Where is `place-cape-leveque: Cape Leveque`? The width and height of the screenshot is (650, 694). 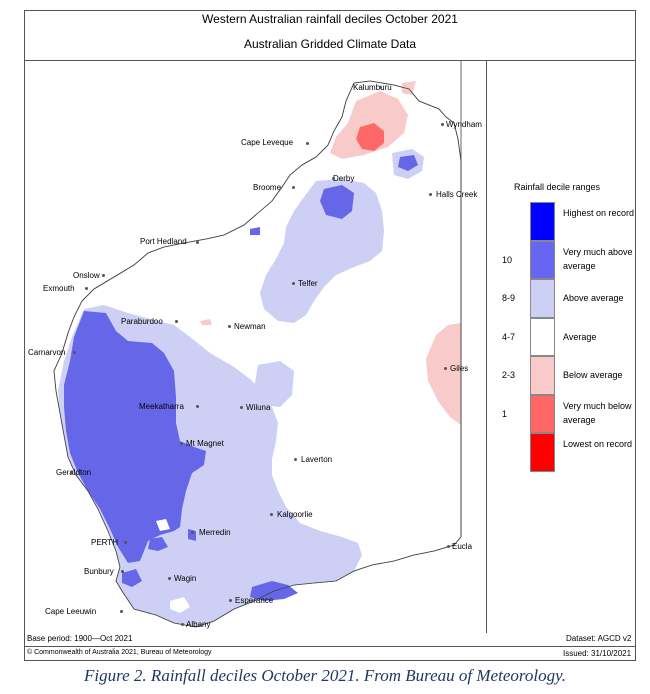 place-cape-leveque: Cape Leveque is located at coordinates (267, 142).